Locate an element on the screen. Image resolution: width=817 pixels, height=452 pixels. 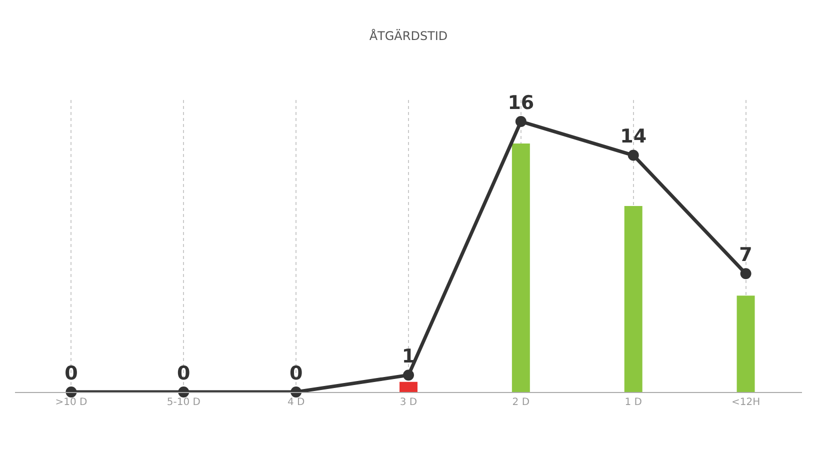
data-label: 14 is located at coordinates (633, 137).